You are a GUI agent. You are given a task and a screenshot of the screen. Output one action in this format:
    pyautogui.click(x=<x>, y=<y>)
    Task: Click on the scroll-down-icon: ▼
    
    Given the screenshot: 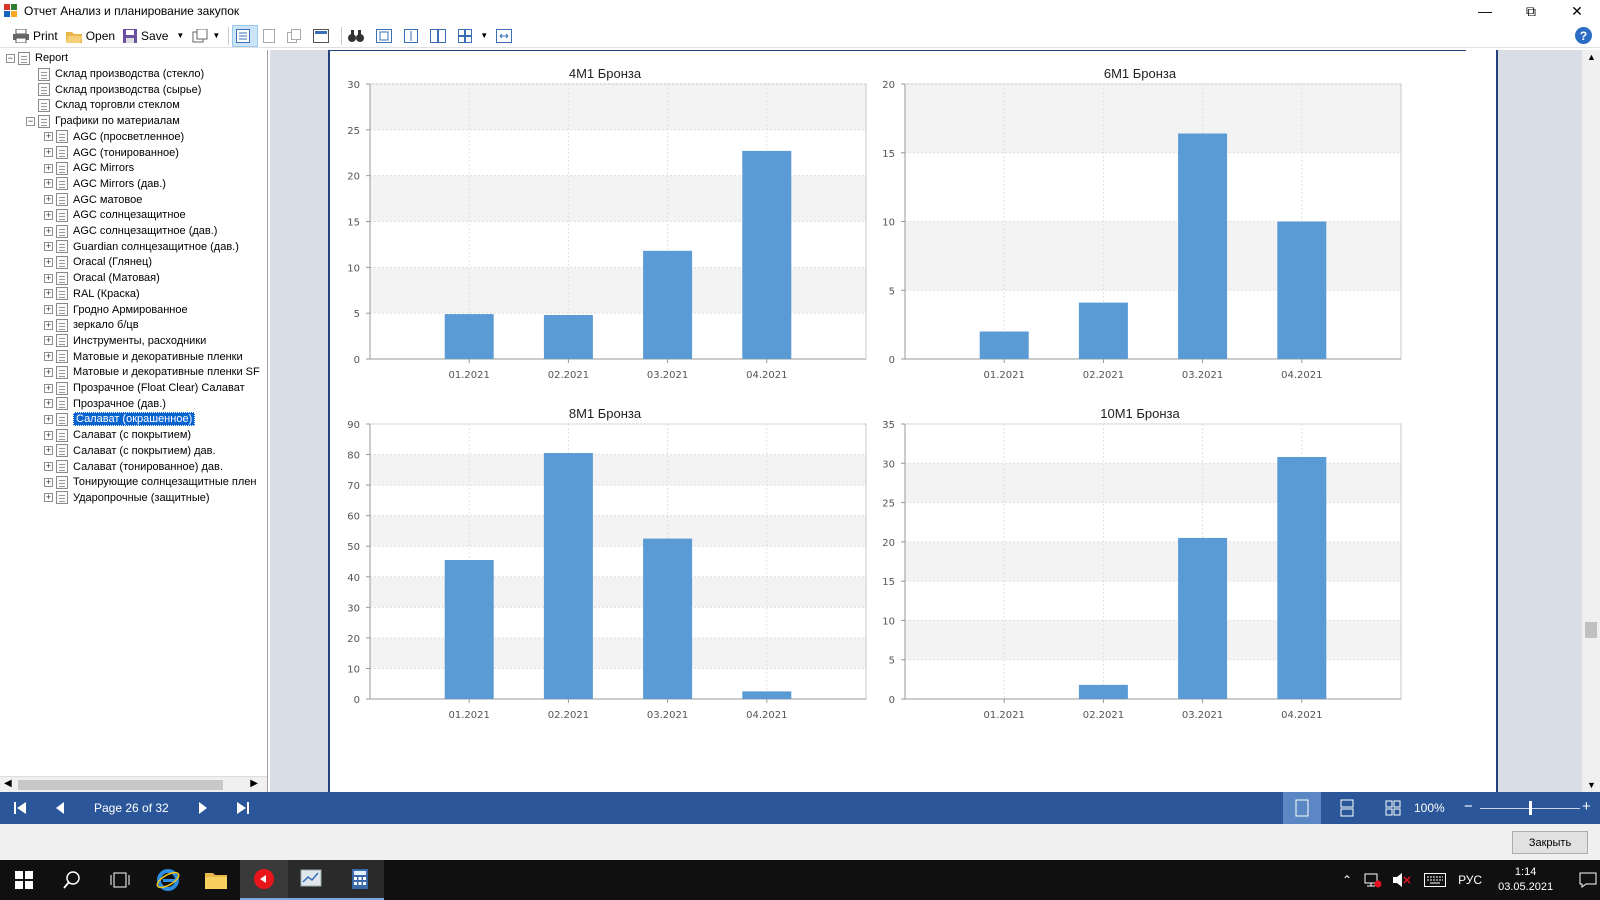 What is the action you would take?
    pyautogui.click(x=1591, y=785)
    